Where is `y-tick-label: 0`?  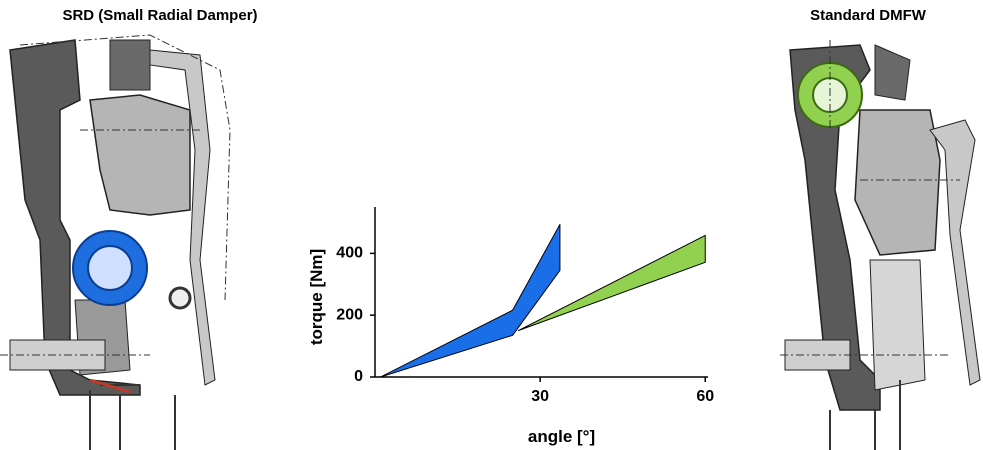 y-tick-label: 0 is located at coordinates (358, 376).